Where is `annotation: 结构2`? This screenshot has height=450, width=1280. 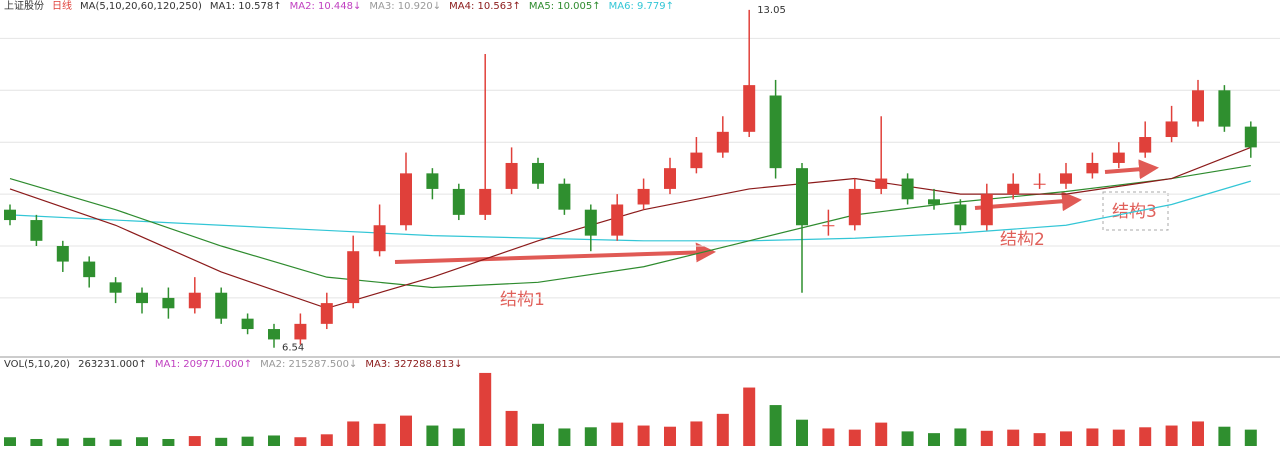
annotation: 结构2 is located at coordinates (1022, 240).